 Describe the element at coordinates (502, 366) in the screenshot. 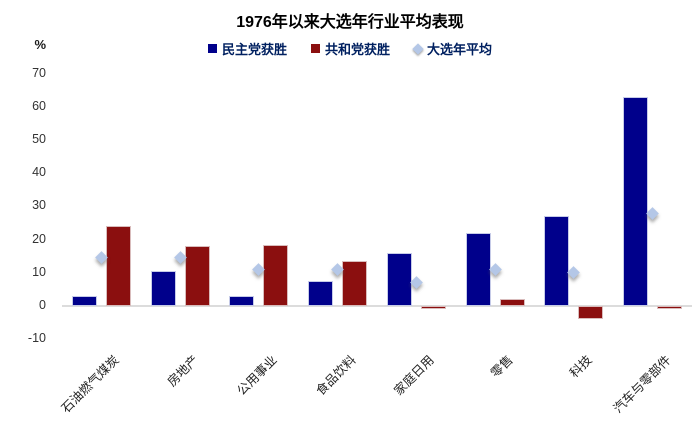

I see `x-axis-label: 零售` at that location.